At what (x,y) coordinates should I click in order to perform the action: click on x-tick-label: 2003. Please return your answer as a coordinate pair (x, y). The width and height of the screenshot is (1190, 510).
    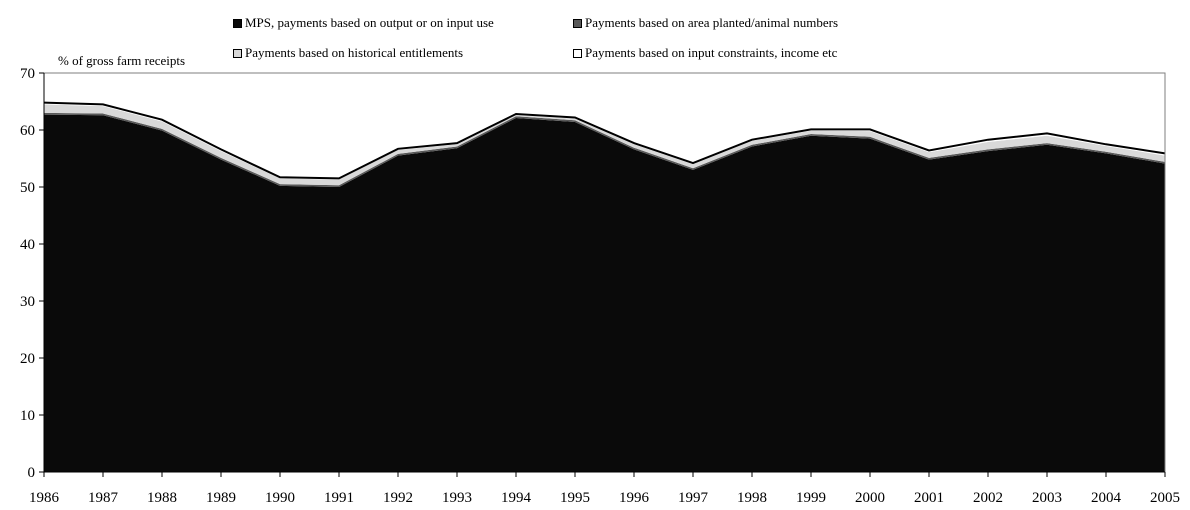
    Looking at the image, I should click on (1047, 498).